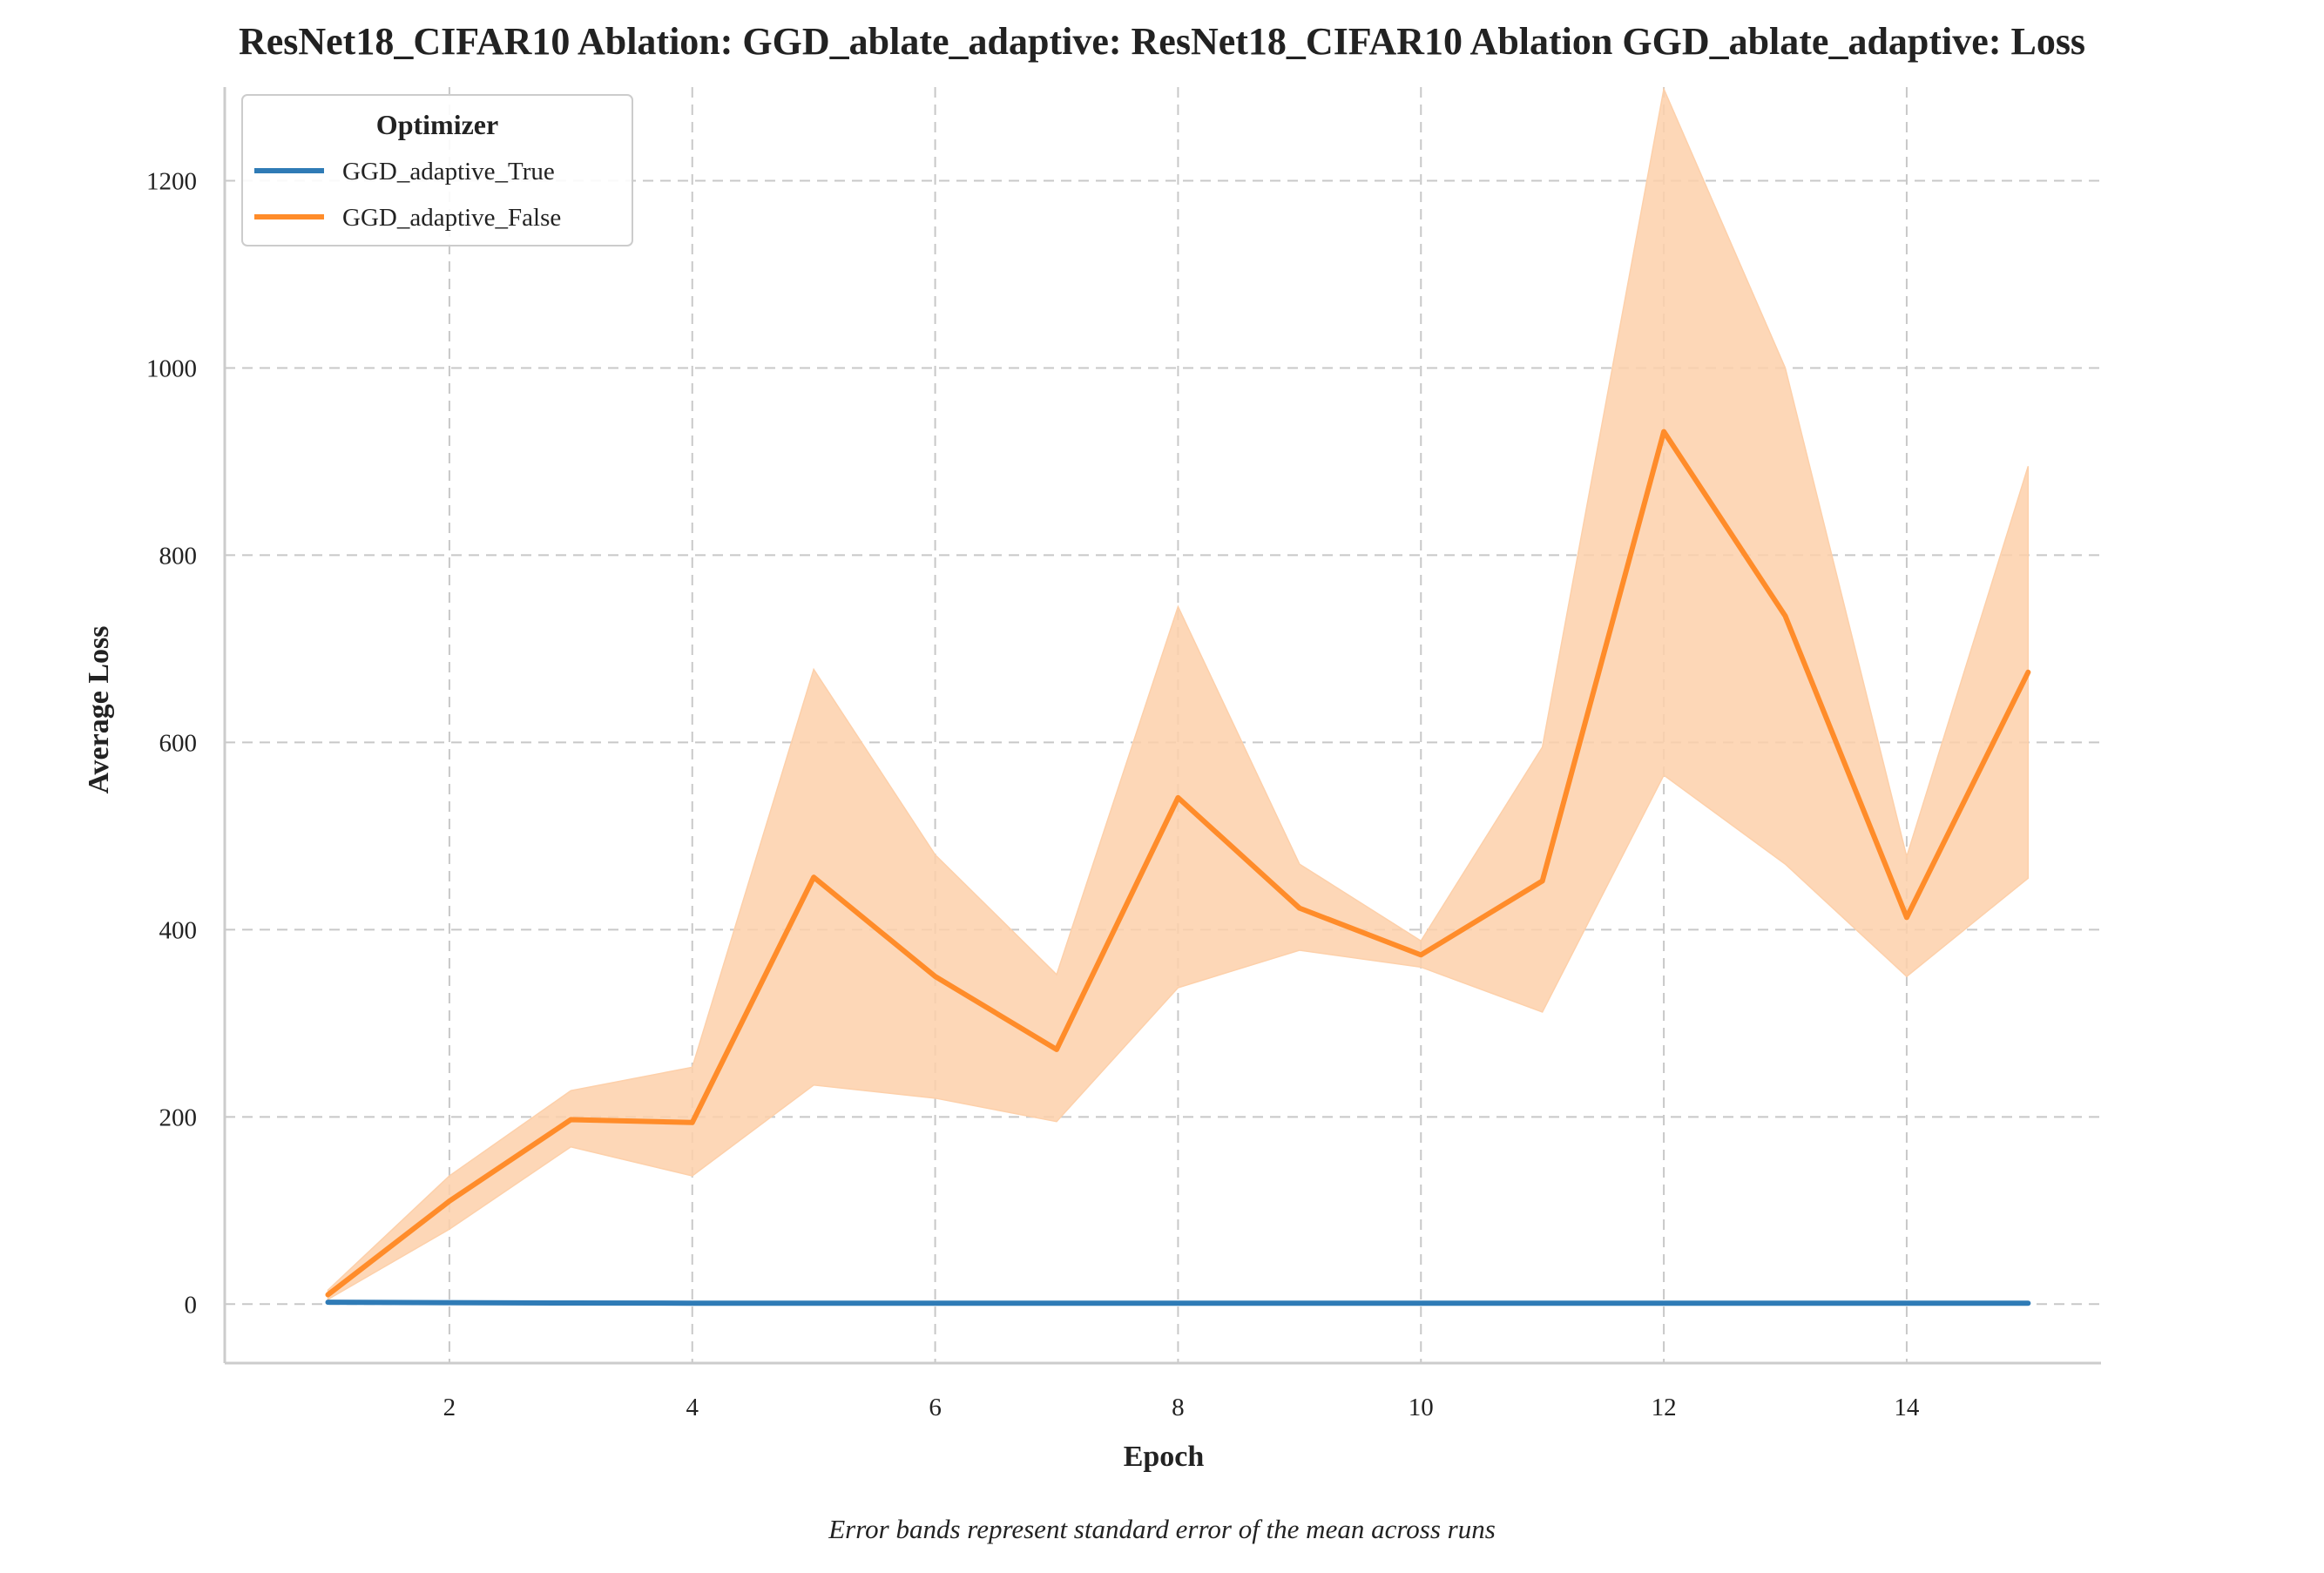  Describe the element at coordinates (1907, 1407) in the screenshot. I see `x-tick-label: 14` at that location.